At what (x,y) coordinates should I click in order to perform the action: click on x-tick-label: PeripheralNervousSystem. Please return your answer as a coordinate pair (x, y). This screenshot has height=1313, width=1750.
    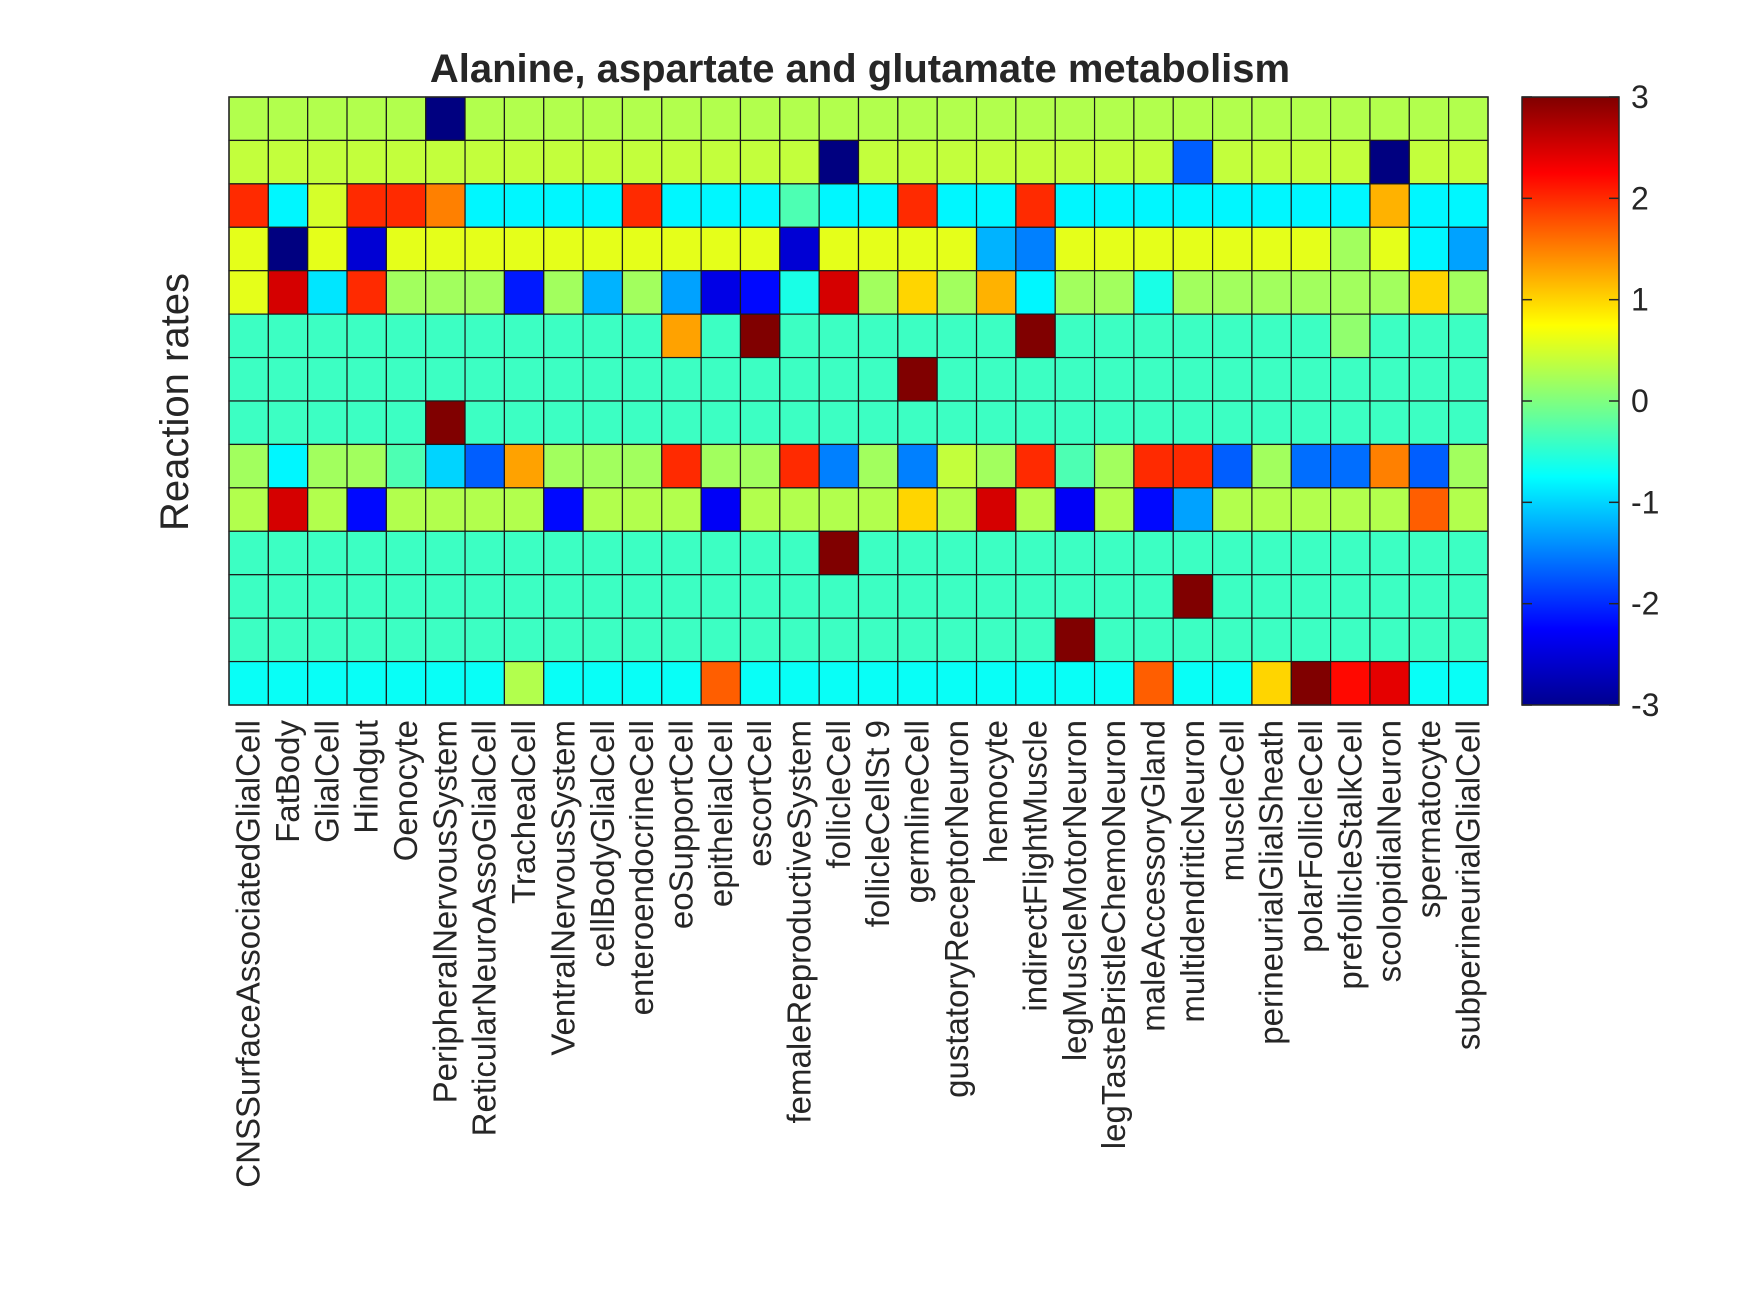
    Looking at the image, I should click on (444, 911).